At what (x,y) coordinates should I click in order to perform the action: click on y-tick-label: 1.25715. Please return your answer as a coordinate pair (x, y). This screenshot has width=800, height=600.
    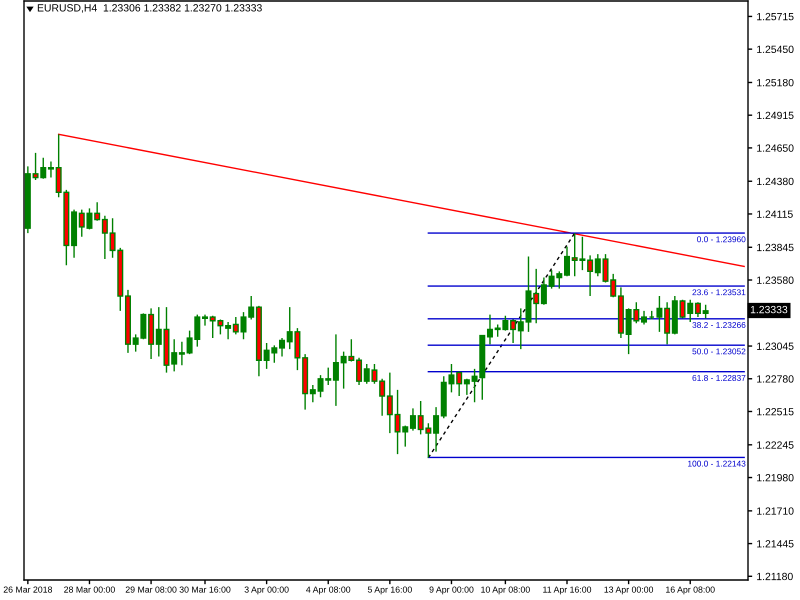
    Looking at the image, I should click on (775, 16).